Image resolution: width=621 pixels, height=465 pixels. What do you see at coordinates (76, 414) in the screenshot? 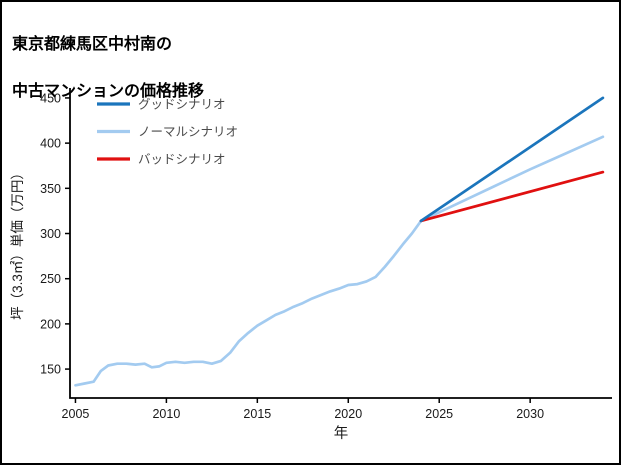
I see `x-tick-label: 2005` at bounding box center [76, 414].